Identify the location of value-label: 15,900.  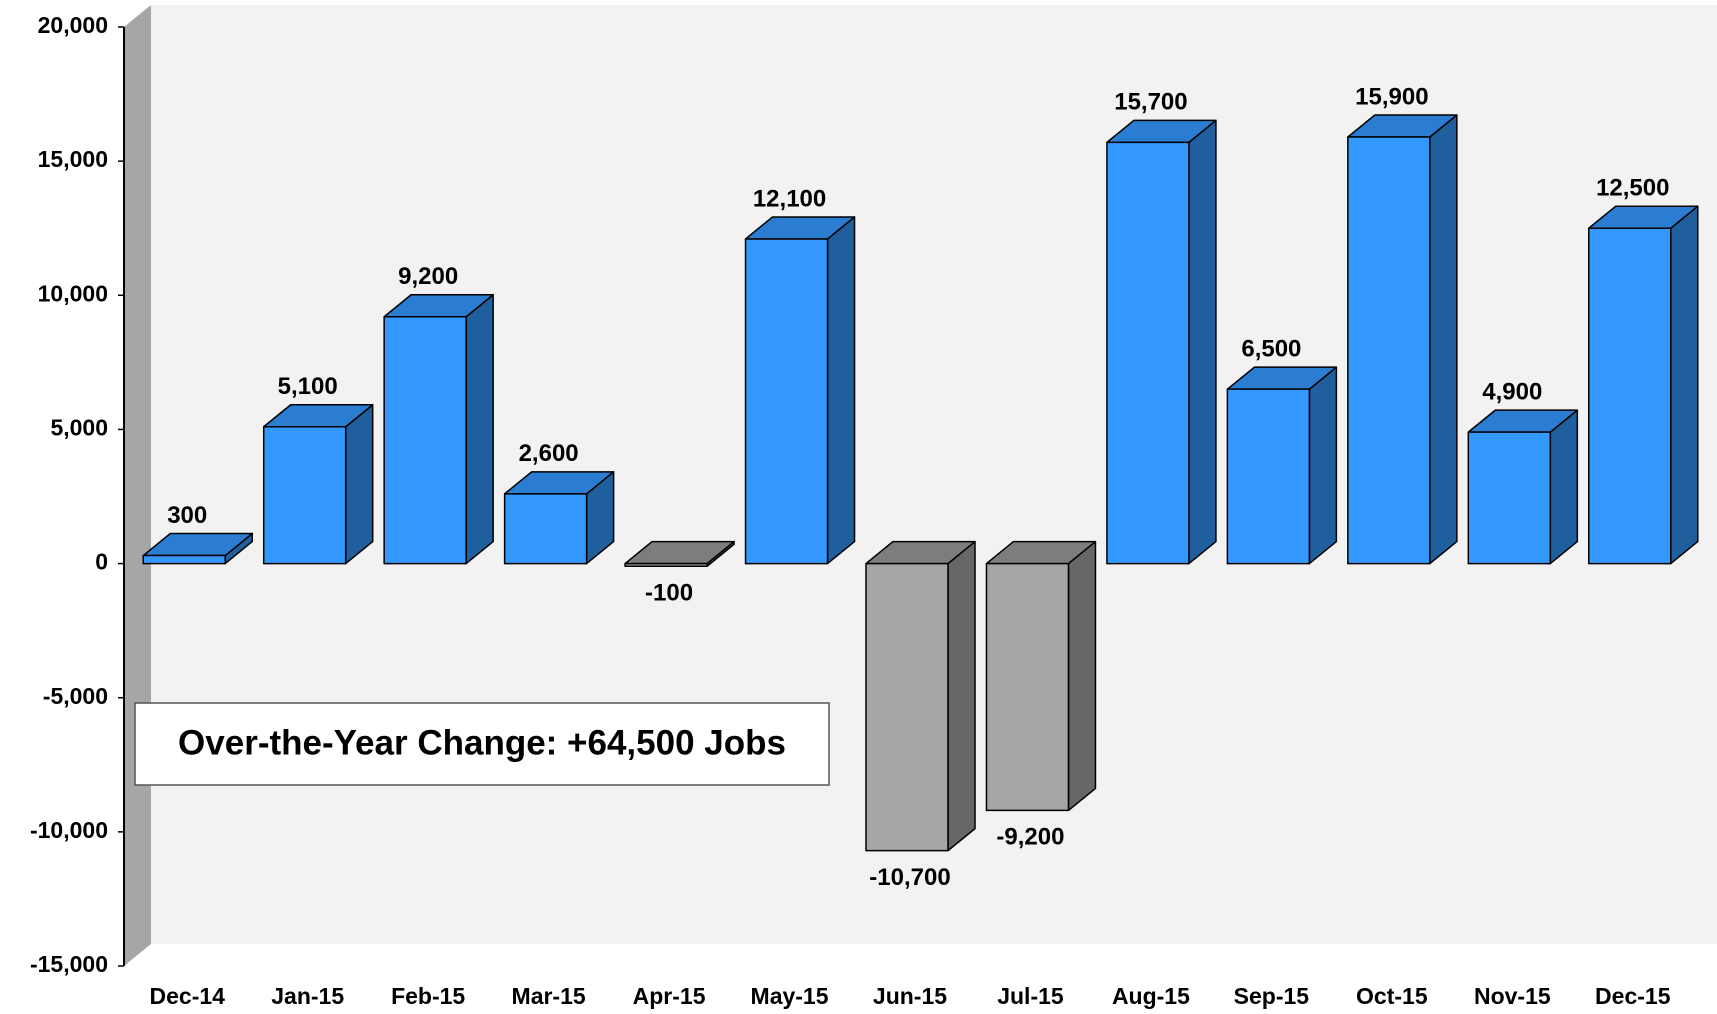
(1391, 96).